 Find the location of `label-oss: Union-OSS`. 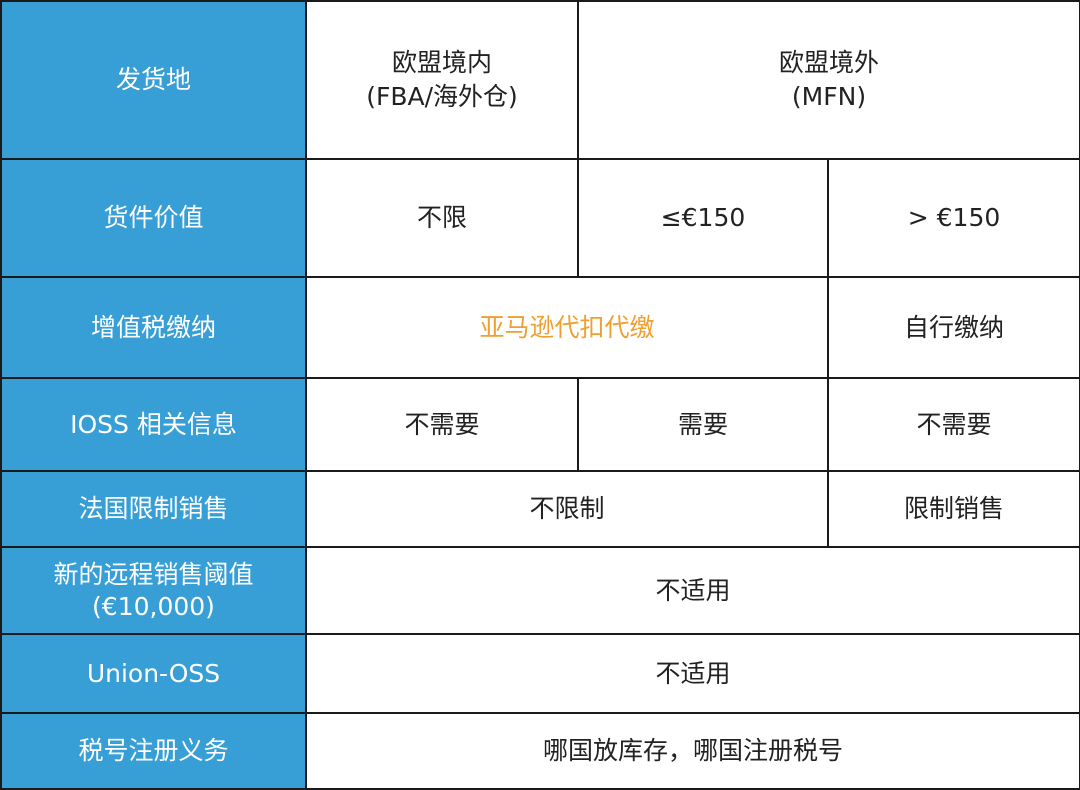

label-oss: Union-OSS is located at coordinates (153, 673).